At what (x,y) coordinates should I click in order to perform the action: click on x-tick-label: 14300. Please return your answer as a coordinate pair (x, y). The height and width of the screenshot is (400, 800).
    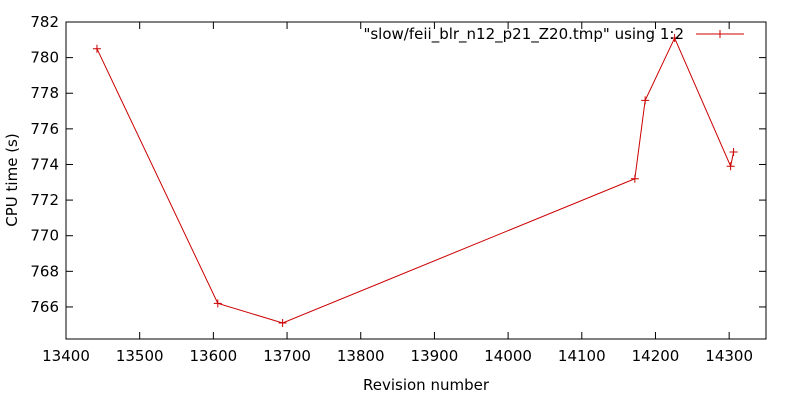
    Looking at the image, I should click on (729, 356).